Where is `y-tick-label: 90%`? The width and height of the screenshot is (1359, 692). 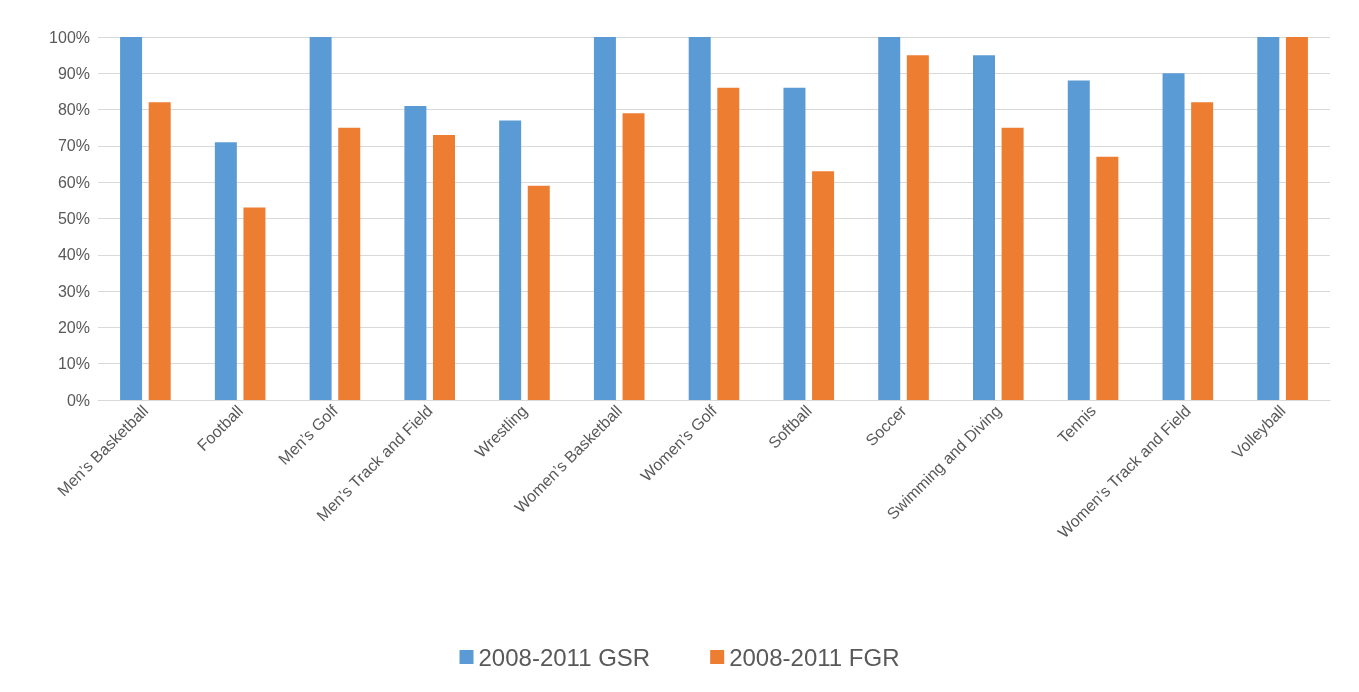 y-tick-label: 90% is located at coordinates (73, 73).